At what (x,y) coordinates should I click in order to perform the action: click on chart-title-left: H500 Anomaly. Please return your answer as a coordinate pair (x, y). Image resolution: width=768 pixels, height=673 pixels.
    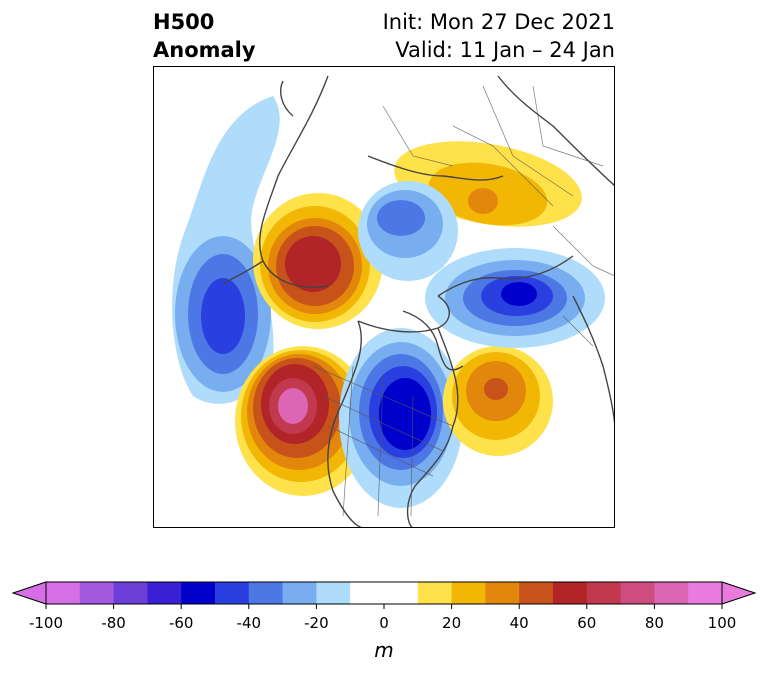
    Looking at the image, I should click on (204, 36).